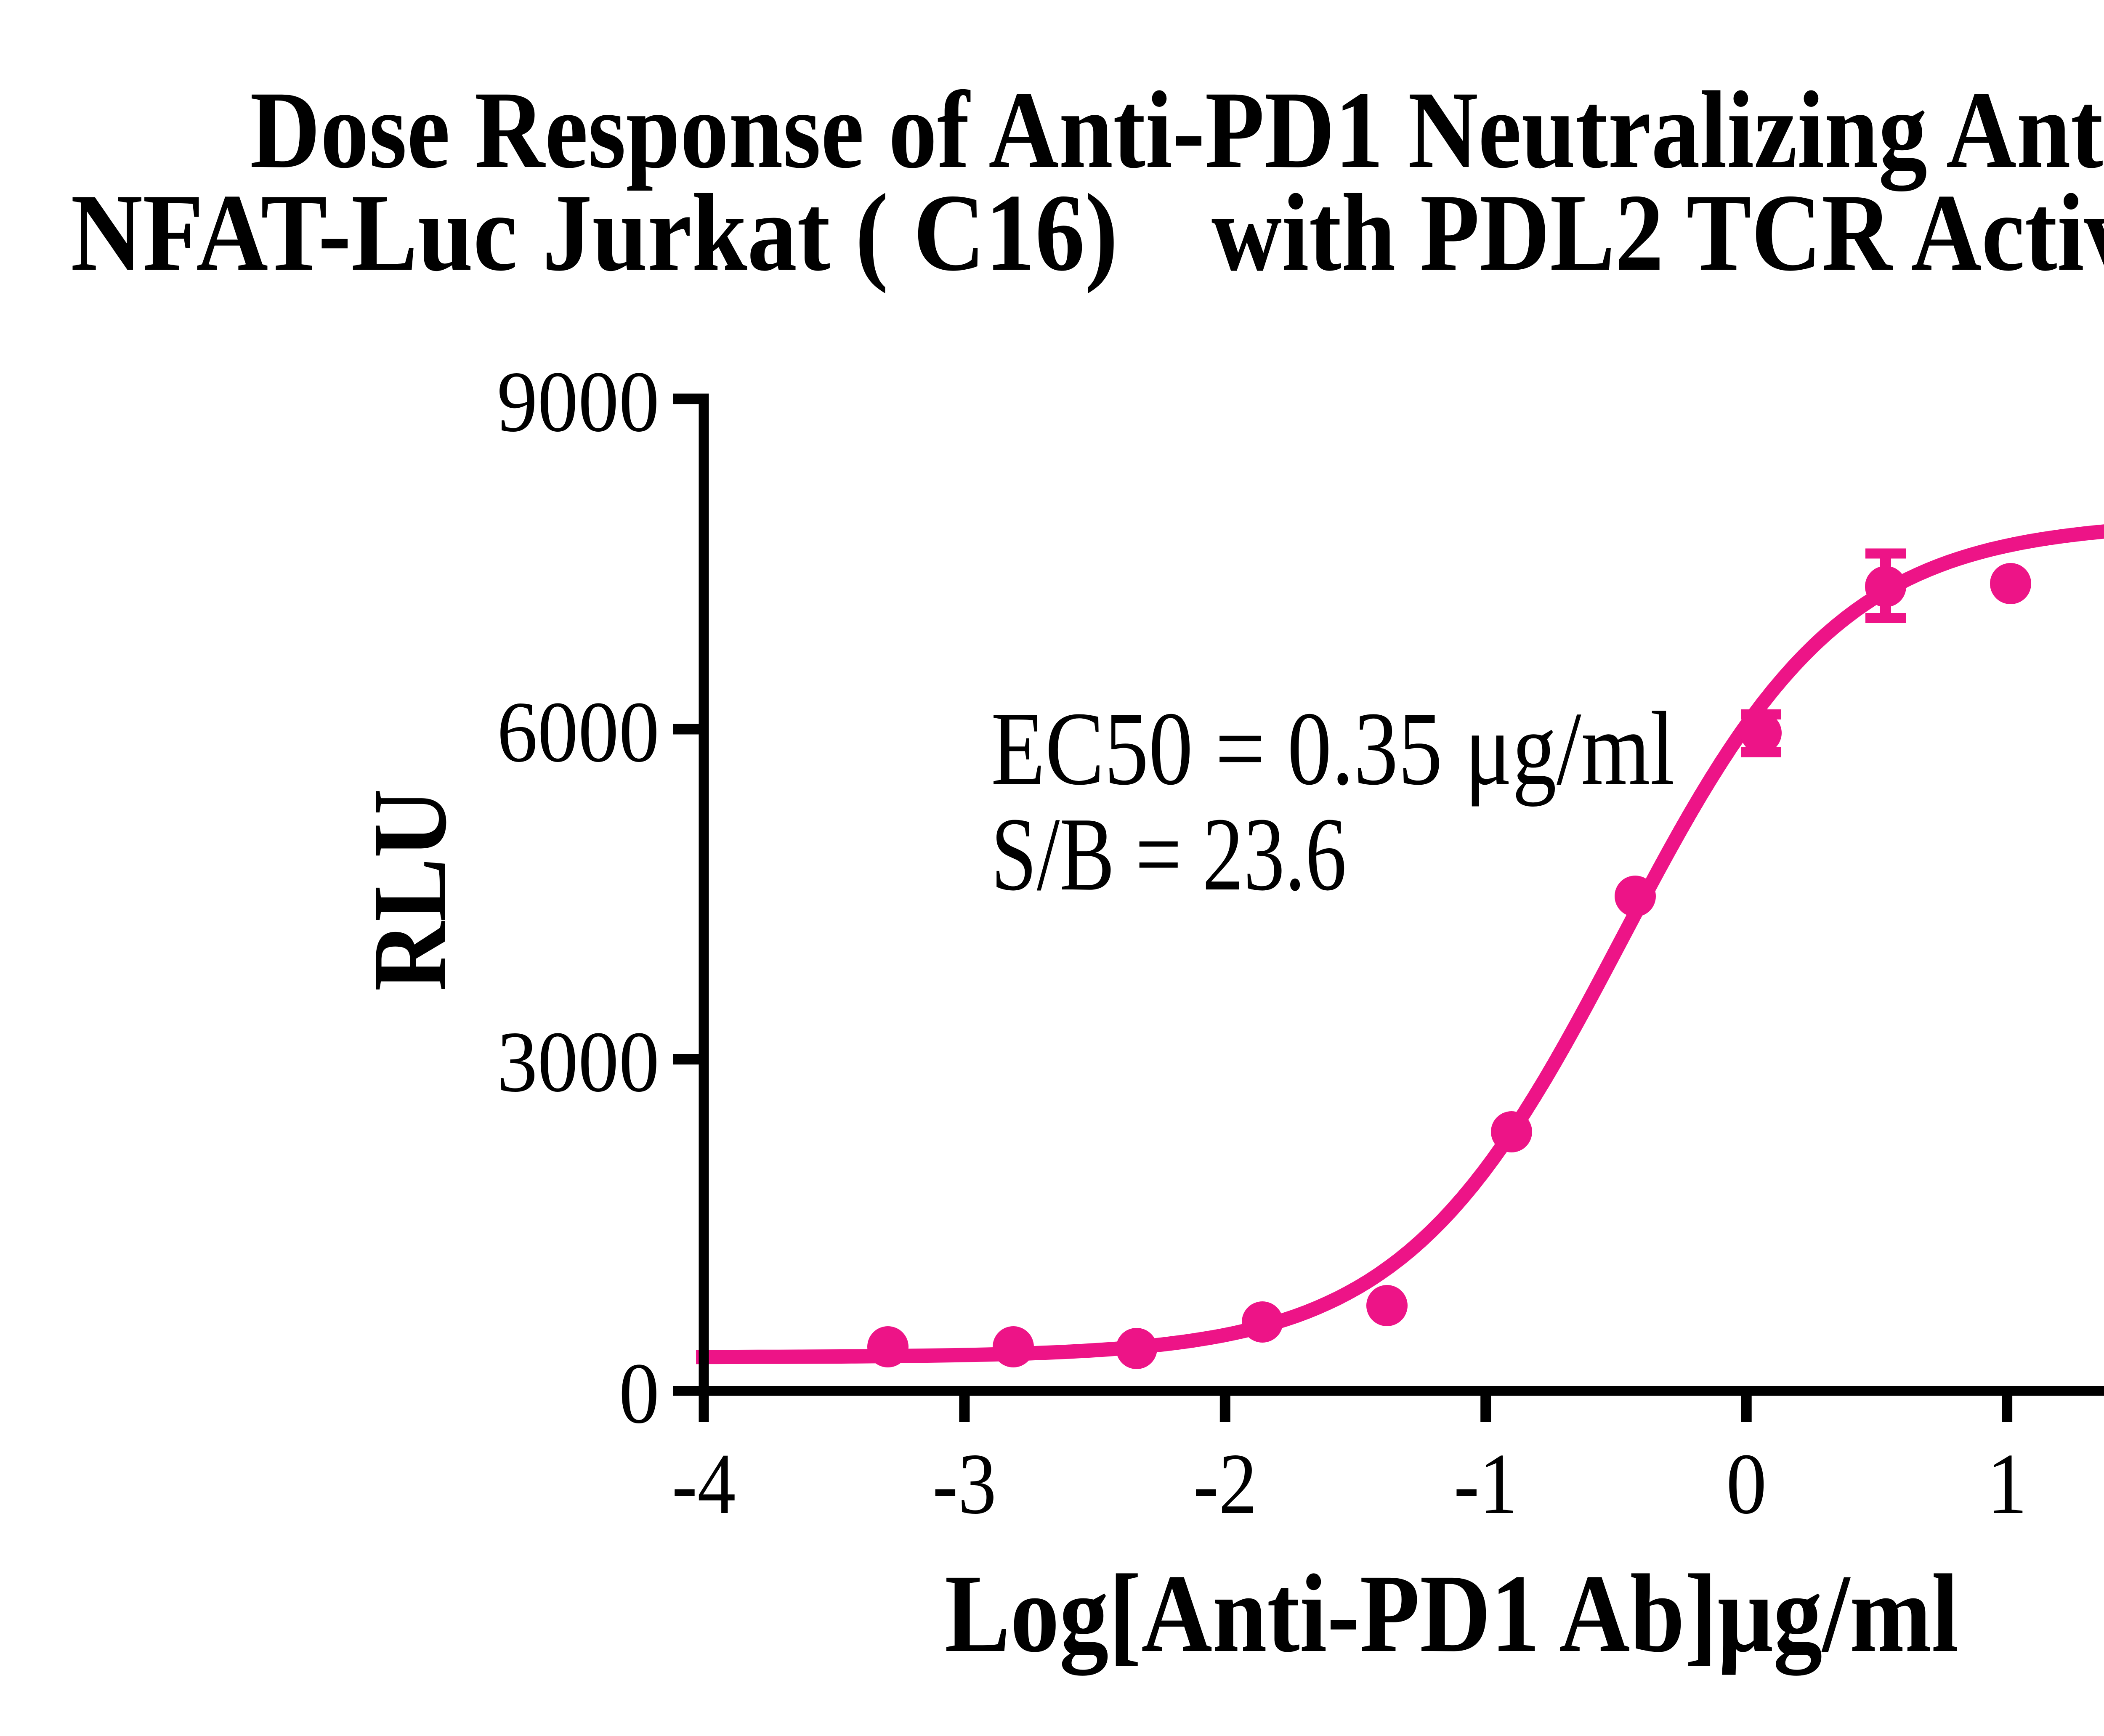  I want to click on svg-text: S/B = 23.6, so click(1169, 854).